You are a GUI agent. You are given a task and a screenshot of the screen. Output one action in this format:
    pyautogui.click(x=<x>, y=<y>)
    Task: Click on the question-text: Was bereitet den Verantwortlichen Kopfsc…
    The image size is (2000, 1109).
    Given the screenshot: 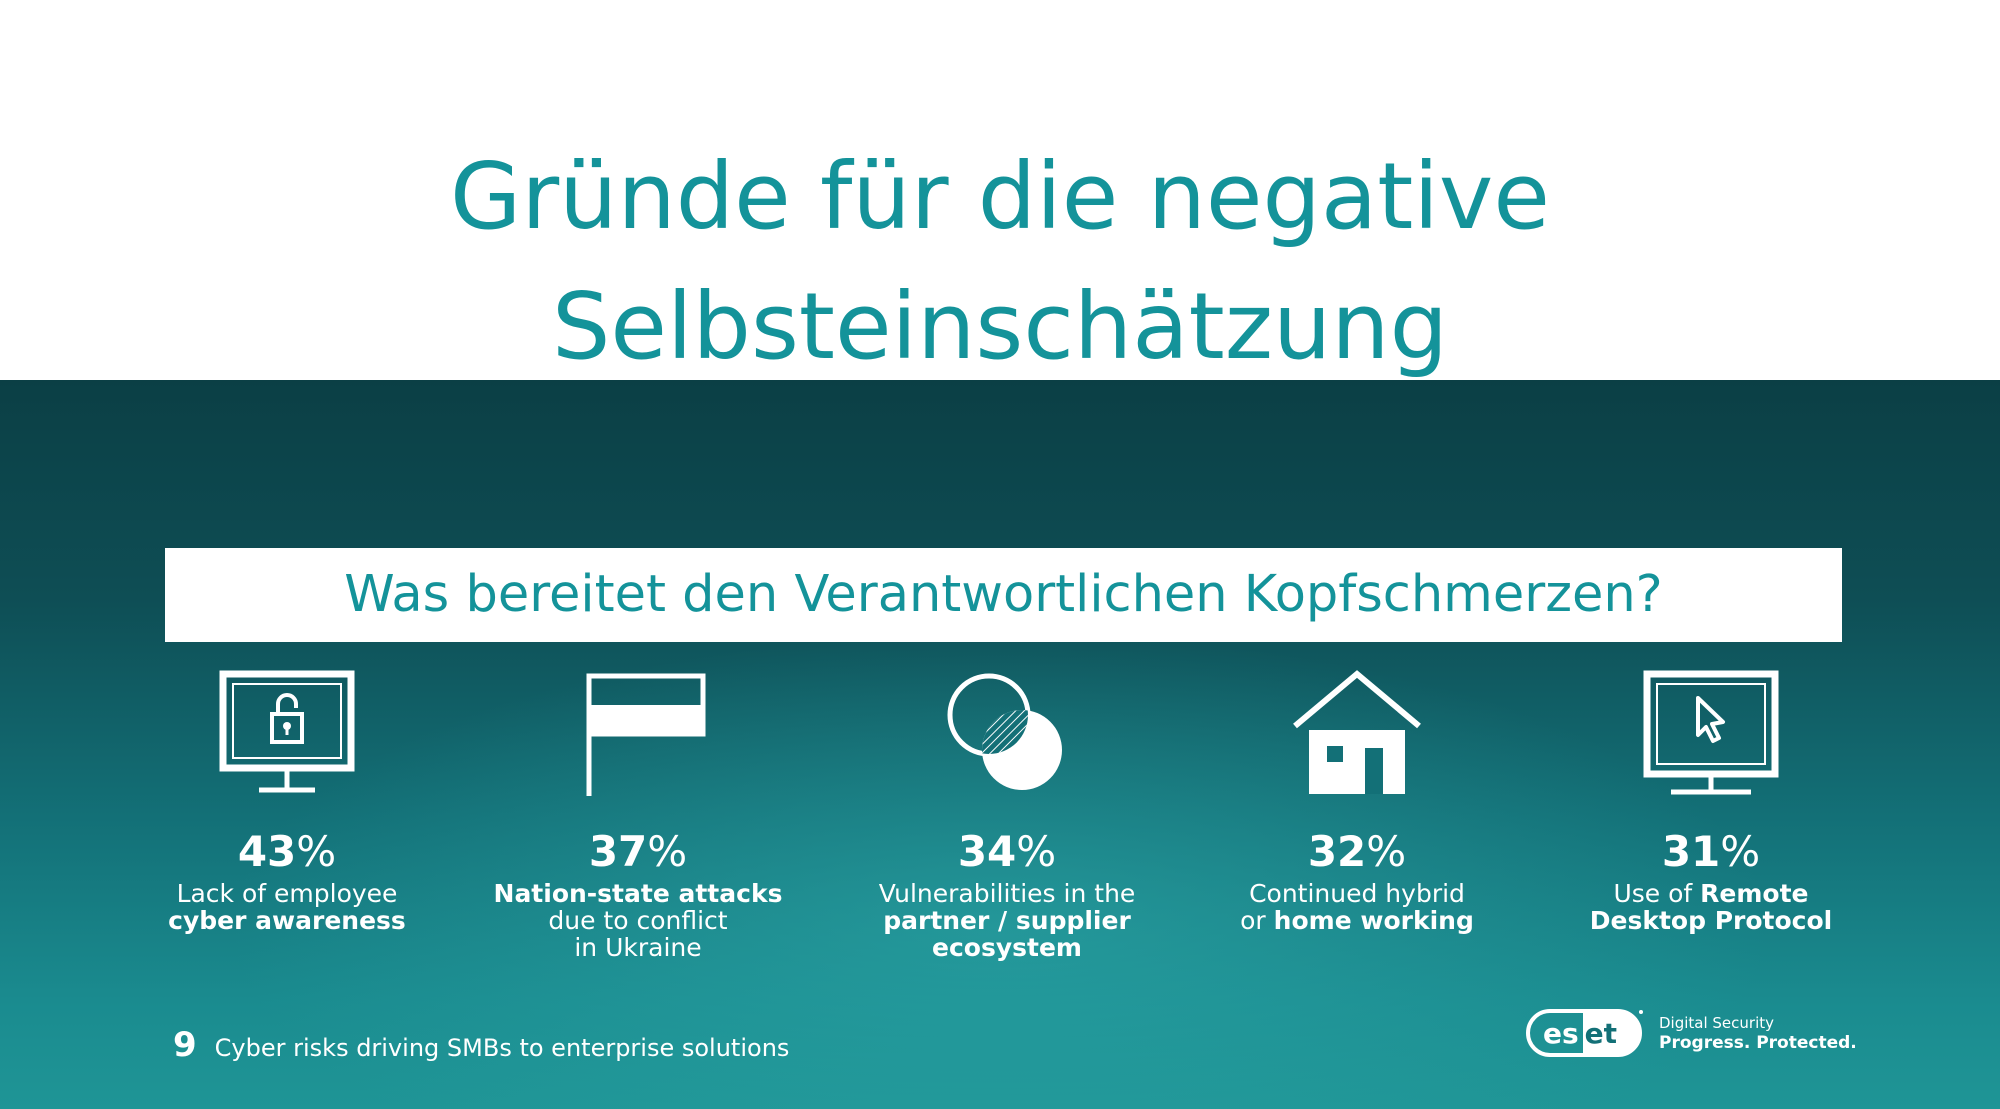 What is the action you would take?
    pyautogui.click(x=1003, y=594)
    